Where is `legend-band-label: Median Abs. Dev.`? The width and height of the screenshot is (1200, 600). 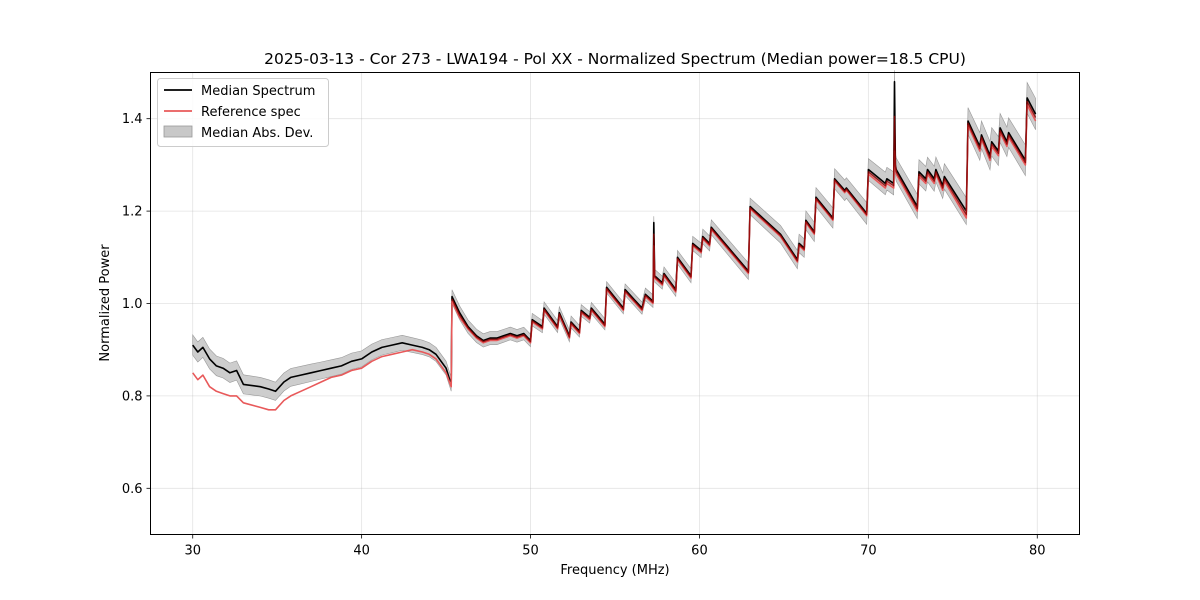
legend-band-label: Median Abs. Dev. is located at coordinates (257, 133).